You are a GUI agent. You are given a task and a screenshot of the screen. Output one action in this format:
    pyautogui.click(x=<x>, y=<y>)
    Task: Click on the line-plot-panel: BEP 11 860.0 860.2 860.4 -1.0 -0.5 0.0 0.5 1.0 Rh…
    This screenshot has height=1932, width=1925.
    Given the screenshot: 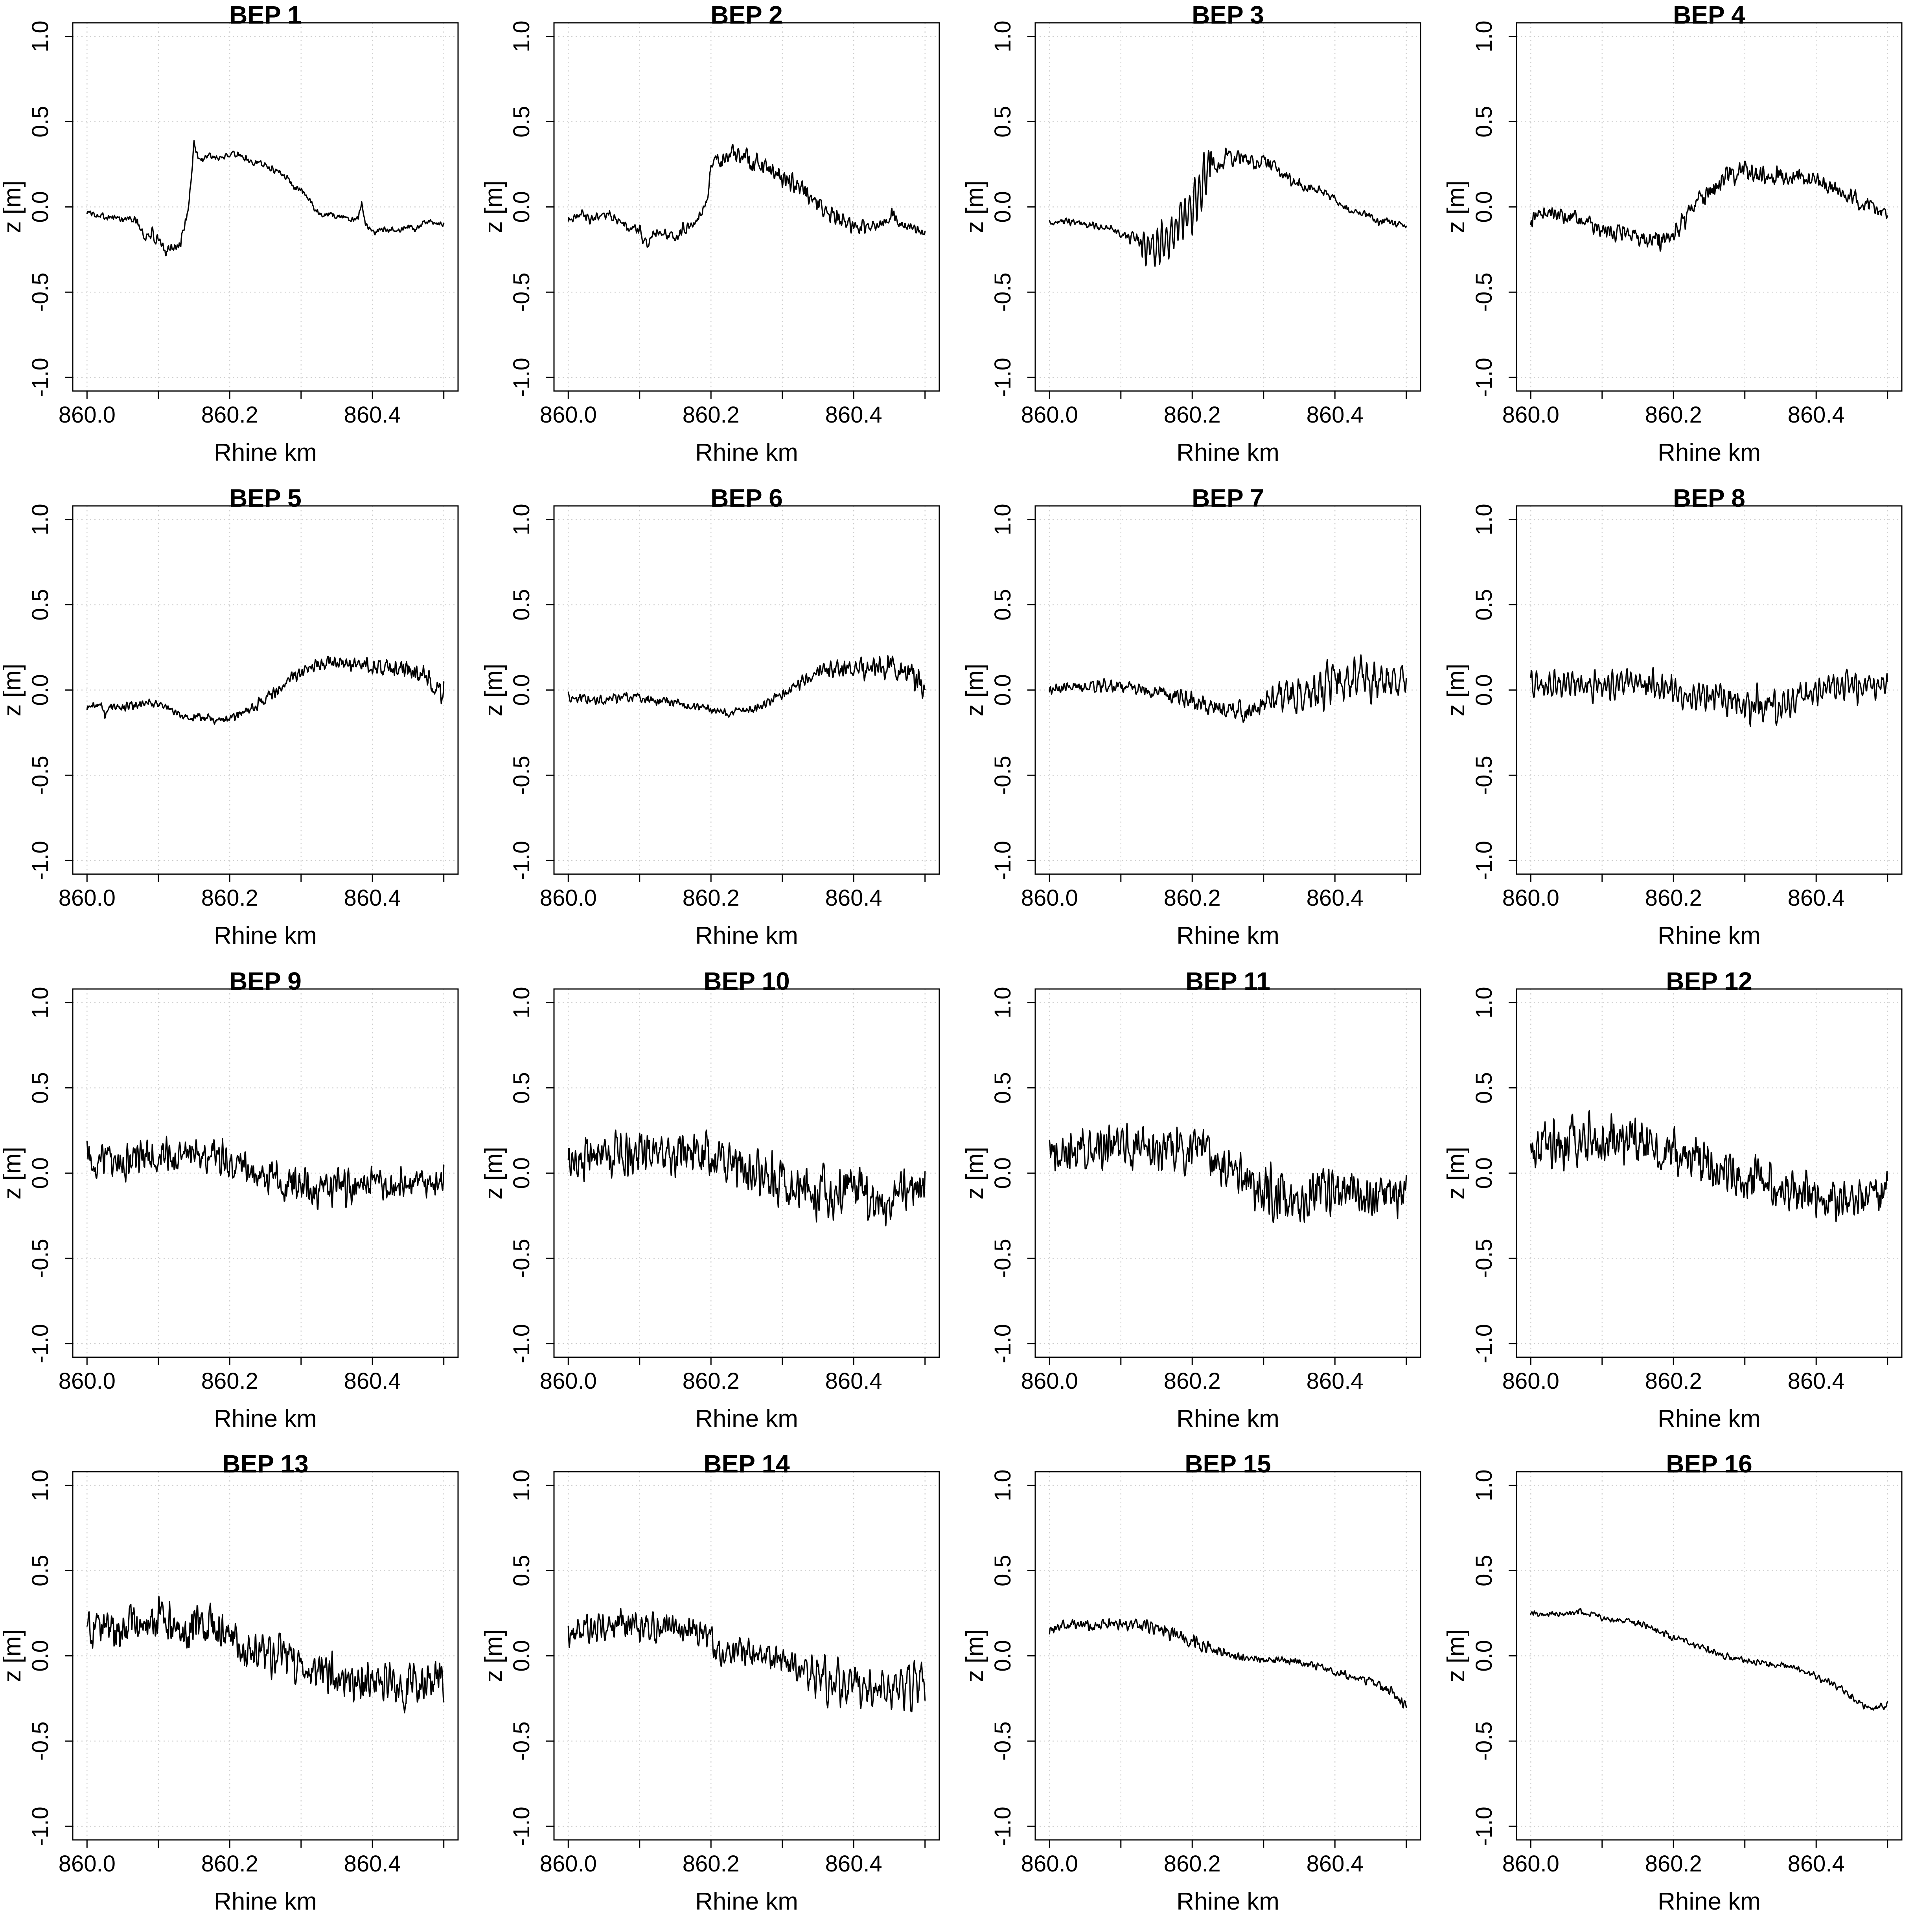 What is the action you would take?
    pyautogui.click(x=1191, y=1200)
    